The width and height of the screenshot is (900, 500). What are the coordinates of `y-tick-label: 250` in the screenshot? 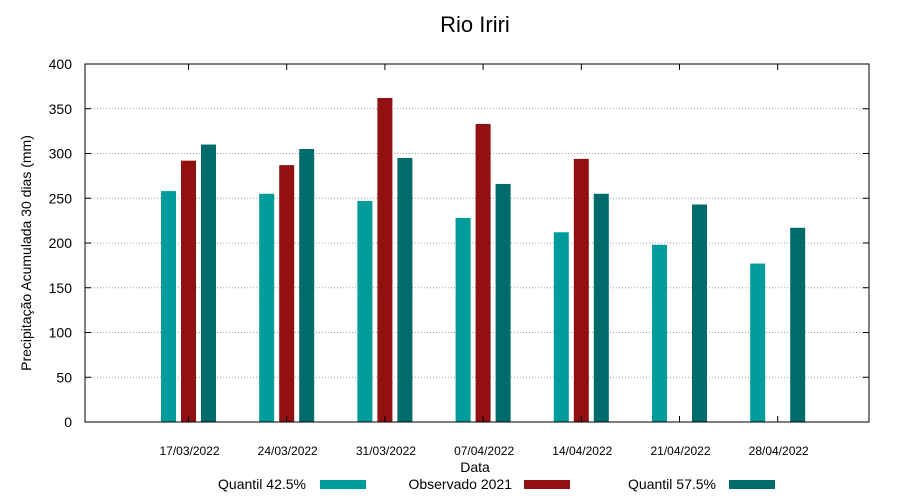 It's located at (61, 198).